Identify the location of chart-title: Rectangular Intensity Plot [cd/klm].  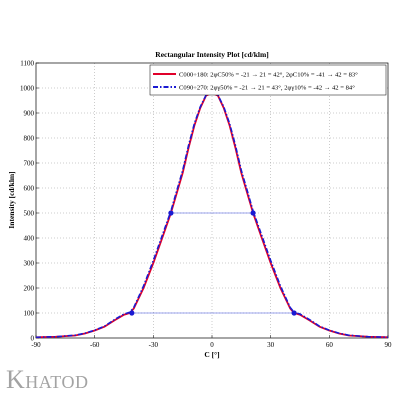
(211, 54).